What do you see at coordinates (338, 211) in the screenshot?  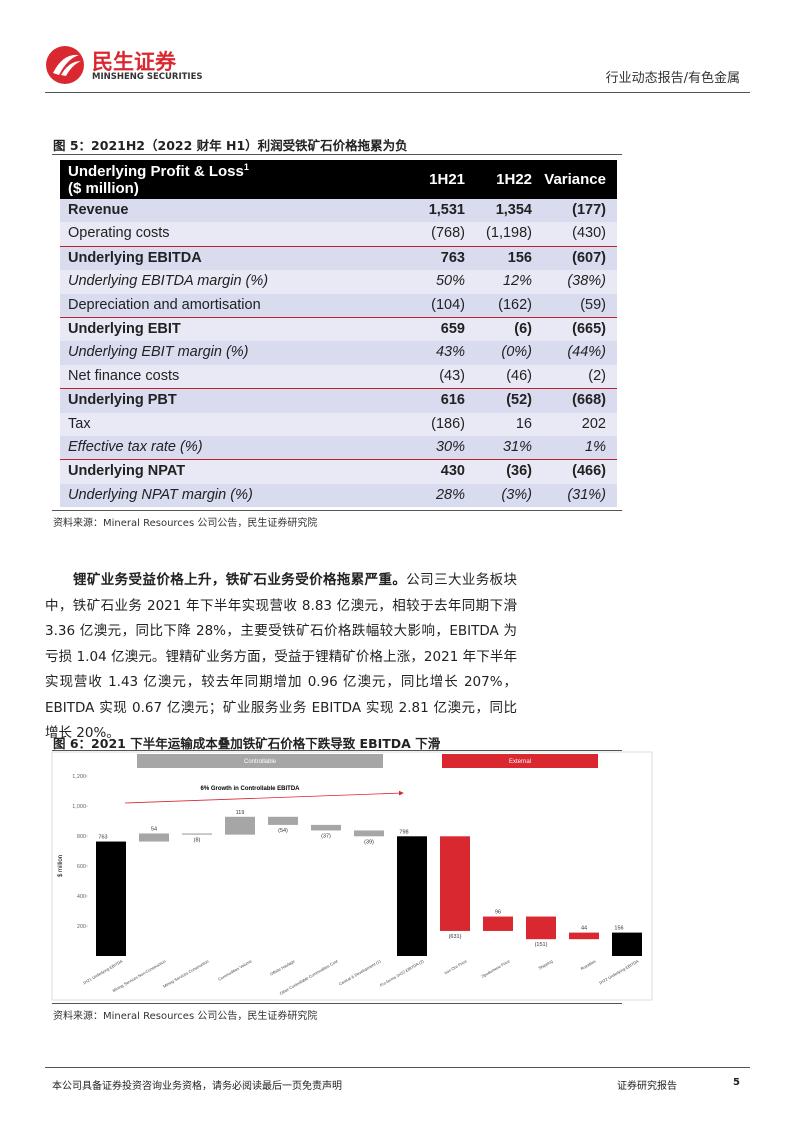 I see `table-row: Revenue 1,531 1,354 (177)` at bounding box center [338, 211].